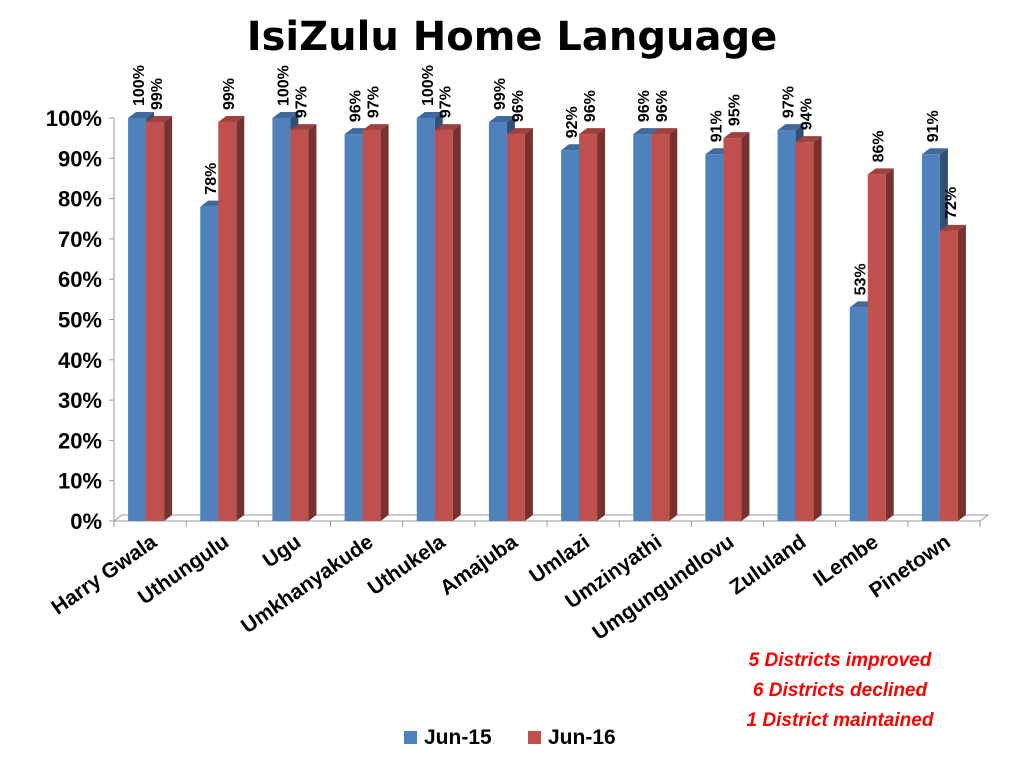 The image size is (1024, 768). I want to click on data-label-jun-15-uthukela: 100%, so click(428, 85).